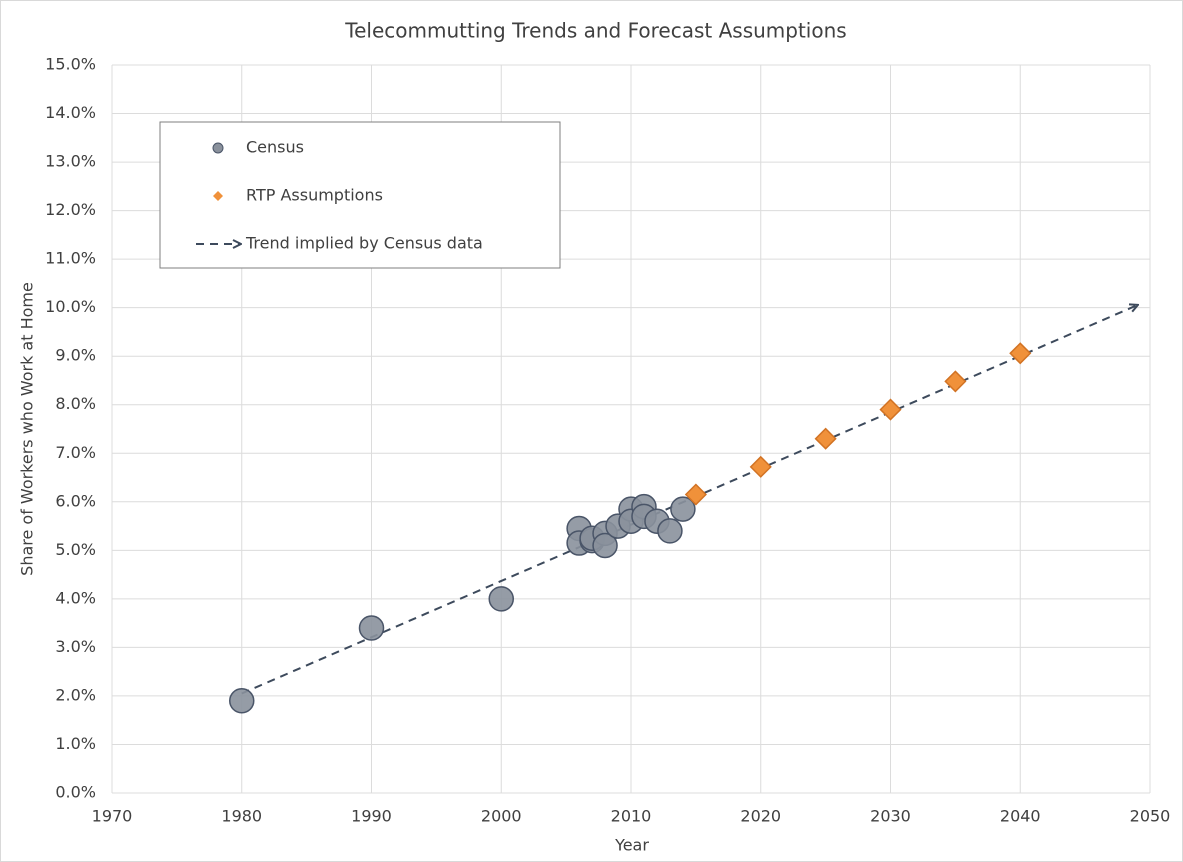 This screenshot has width=1183, height=862. Describe the element at coordinates (314, 195) in the screenshot. I see `legend-label: RTP Assumptions` at that location.